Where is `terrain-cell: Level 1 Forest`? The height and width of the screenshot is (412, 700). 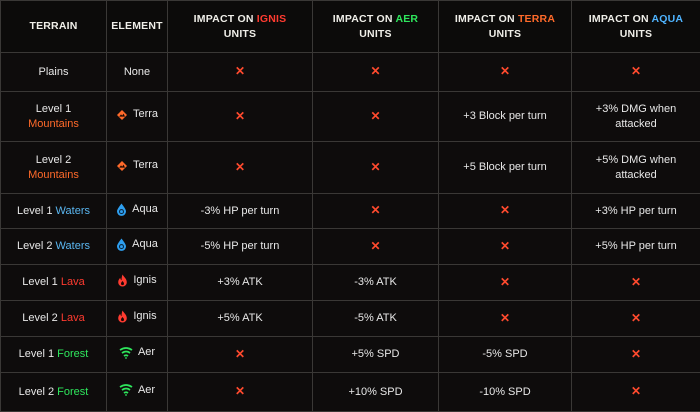
terrain-cell: Level 1 Forest is located at coordinates (54, 355).